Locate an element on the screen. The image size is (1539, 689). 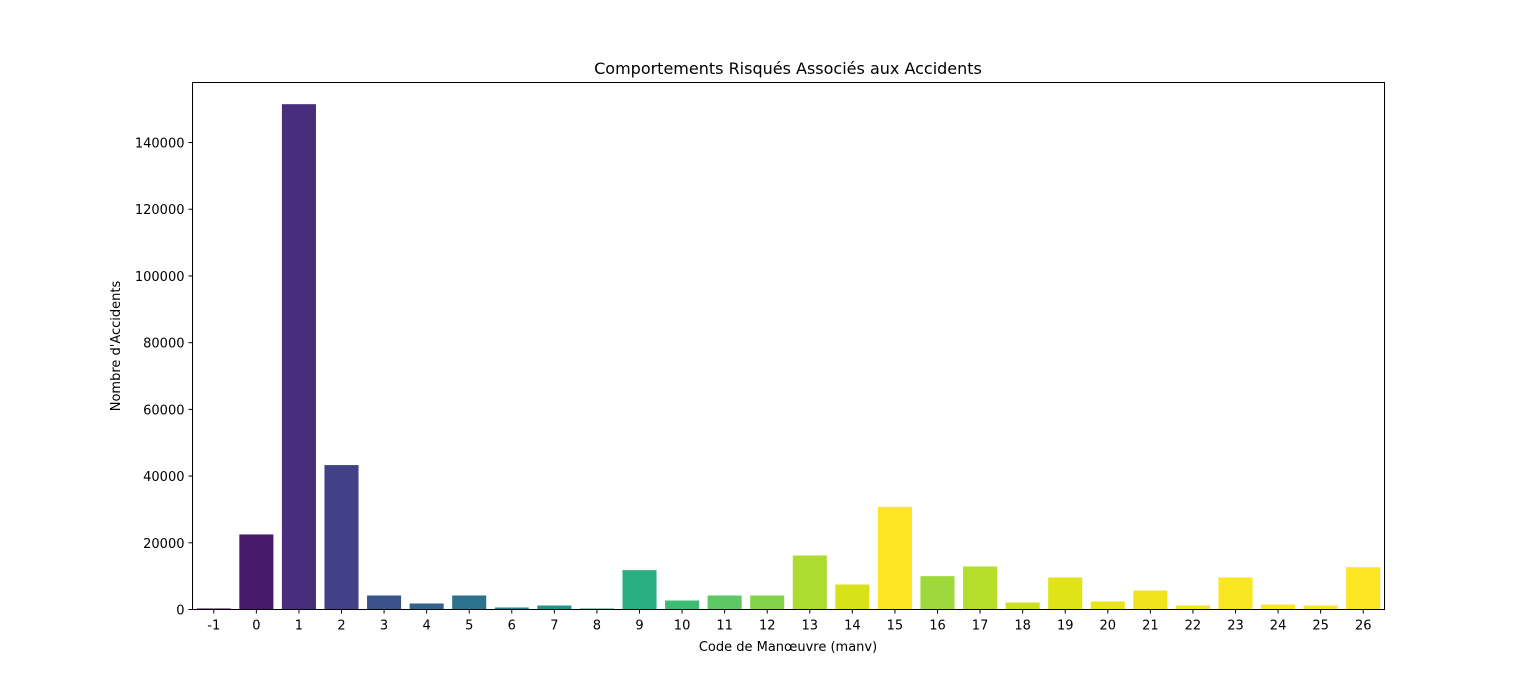
x-tick-label: 25 is located at coordinates (1320, 626).